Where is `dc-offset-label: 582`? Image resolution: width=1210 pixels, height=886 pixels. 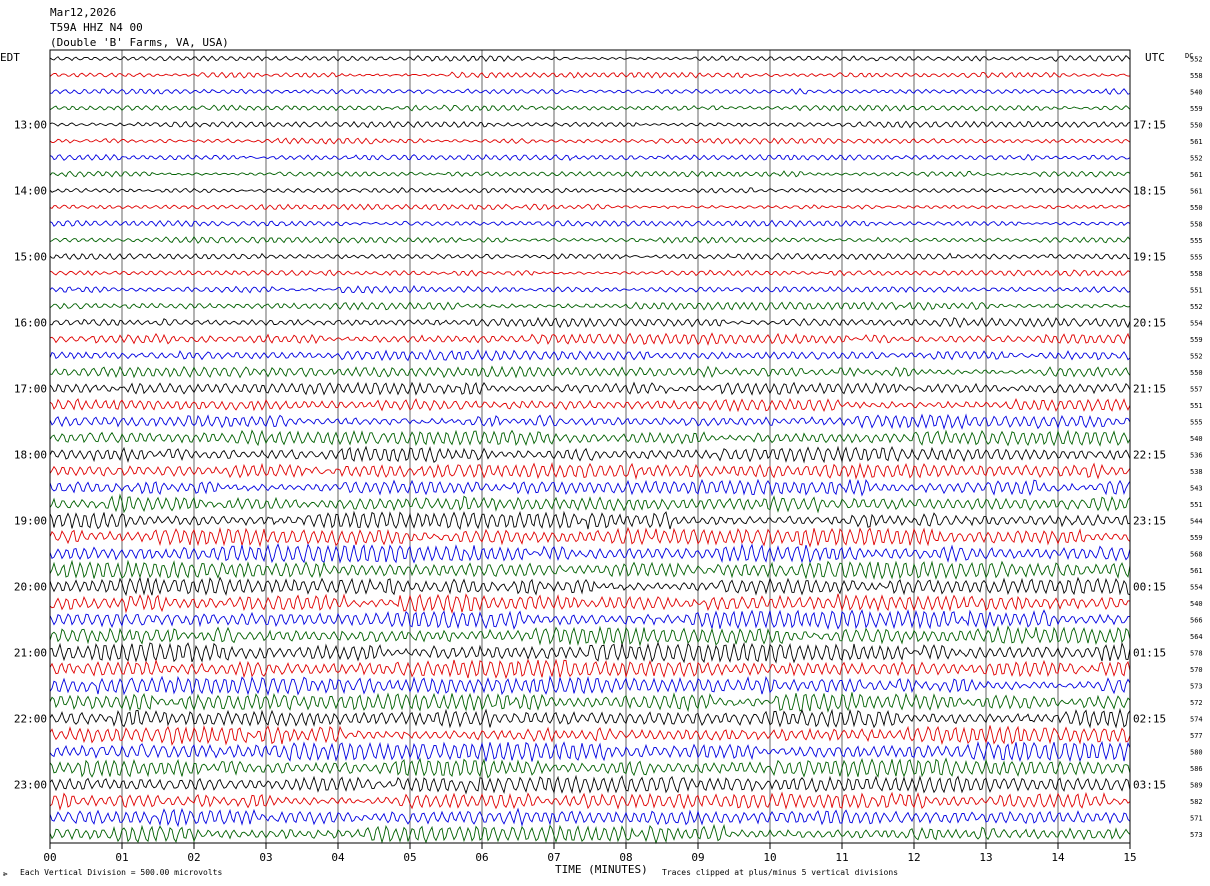 dc-offset-label: 582 is located at coordinates (1196, 802).